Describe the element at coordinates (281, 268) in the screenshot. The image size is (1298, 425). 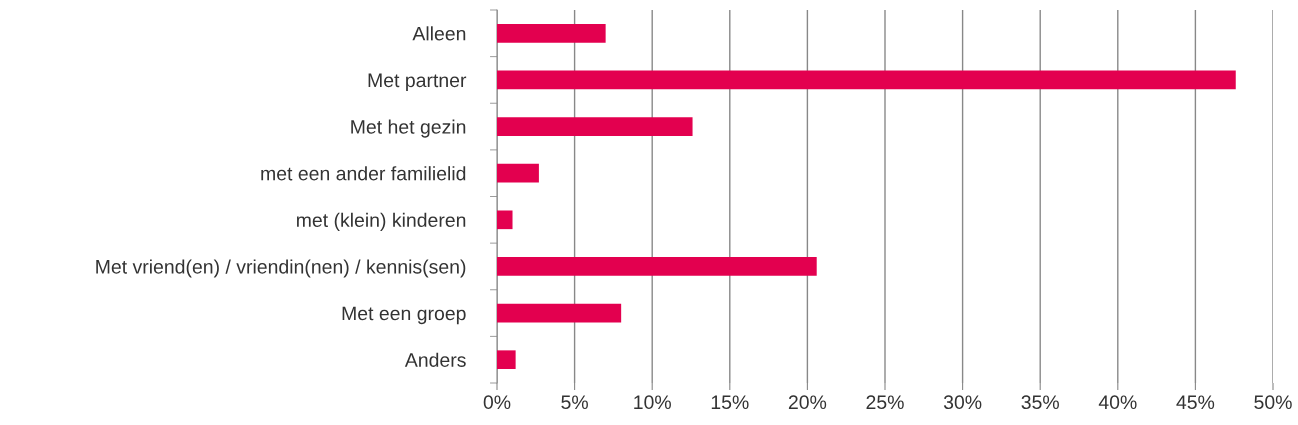
I see `y-tick-label: Met vriend(en) / vriendin(nen) / kennis(sen)` at that location.